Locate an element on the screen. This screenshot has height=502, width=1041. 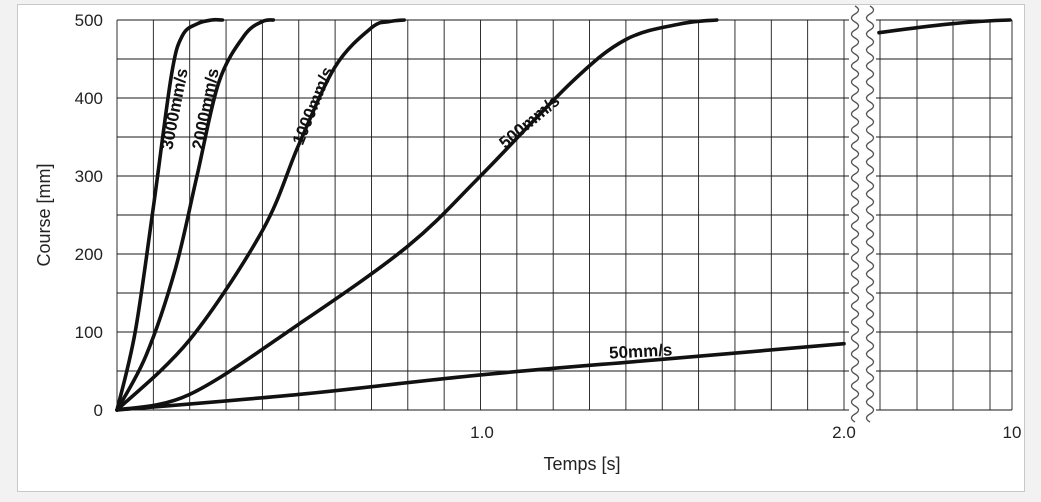
y-tick-label-0: 0 is located at coordinates (98, 410).